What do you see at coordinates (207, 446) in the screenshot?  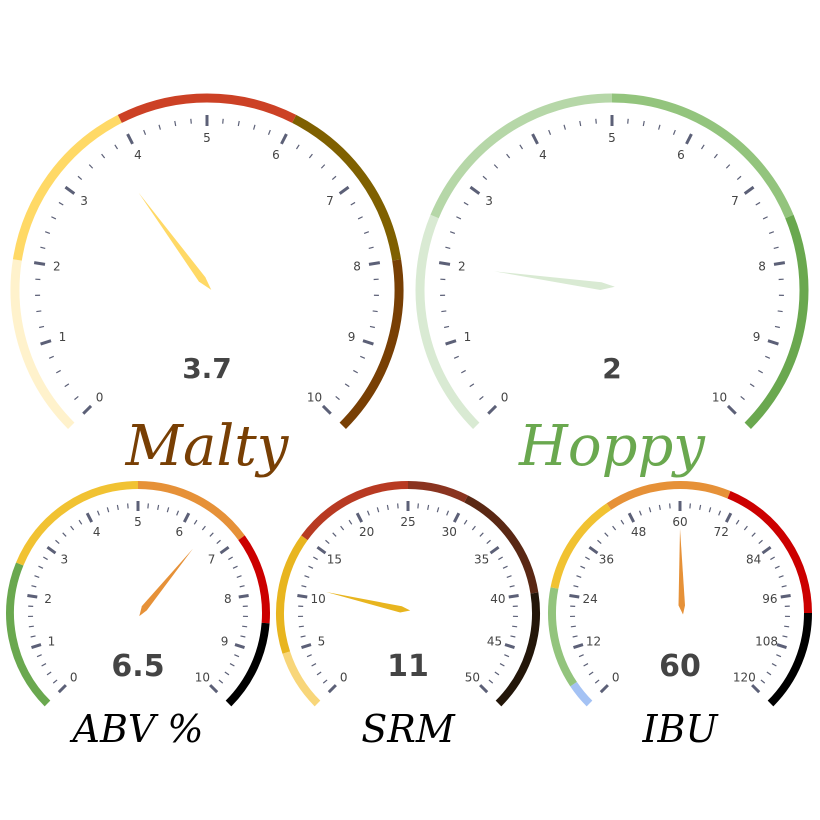 I see `gauge-title: Malty` at bounding box center [207, 446].